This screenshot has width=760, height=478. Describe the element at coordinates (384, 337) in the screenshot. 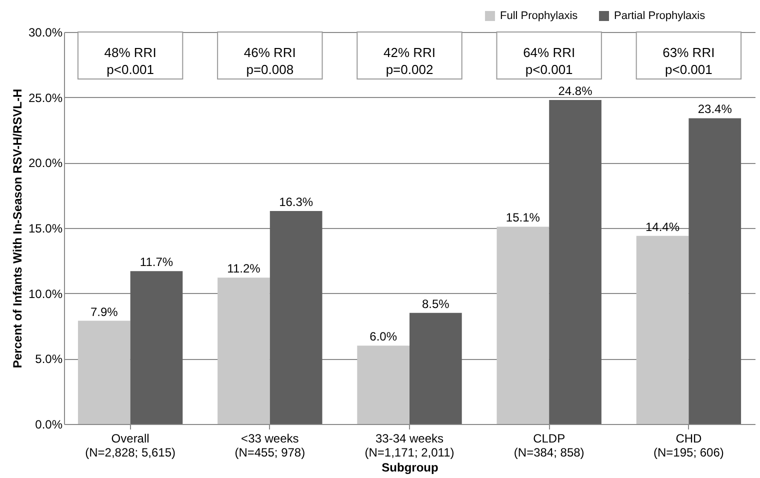

I see `data-label: 6.0%` at that location.